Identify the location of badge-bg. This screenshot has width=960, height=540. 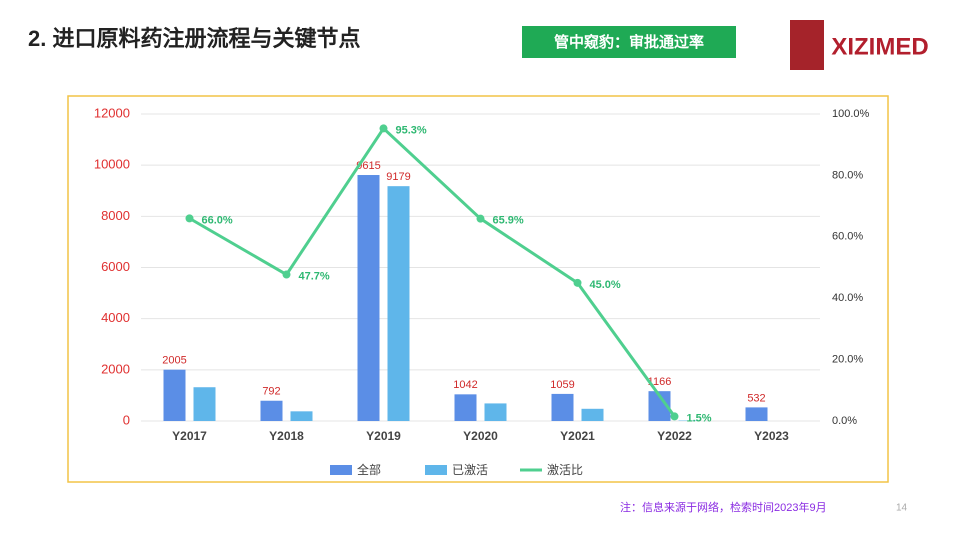
(629, 42).